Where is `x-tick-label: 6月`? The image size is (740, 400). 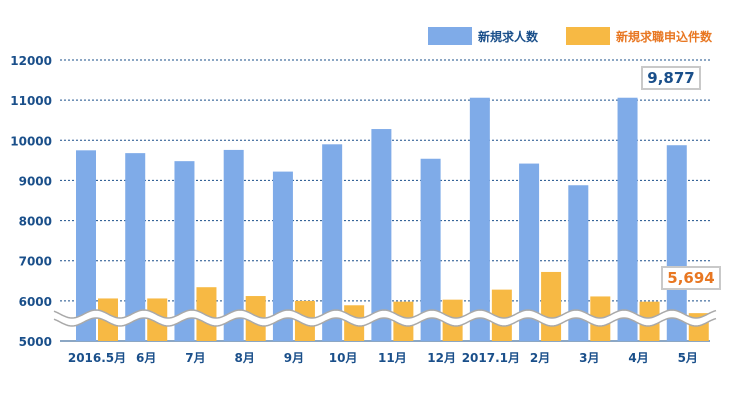
x-tick-label: 6月 is located at coordinates (146, 358).